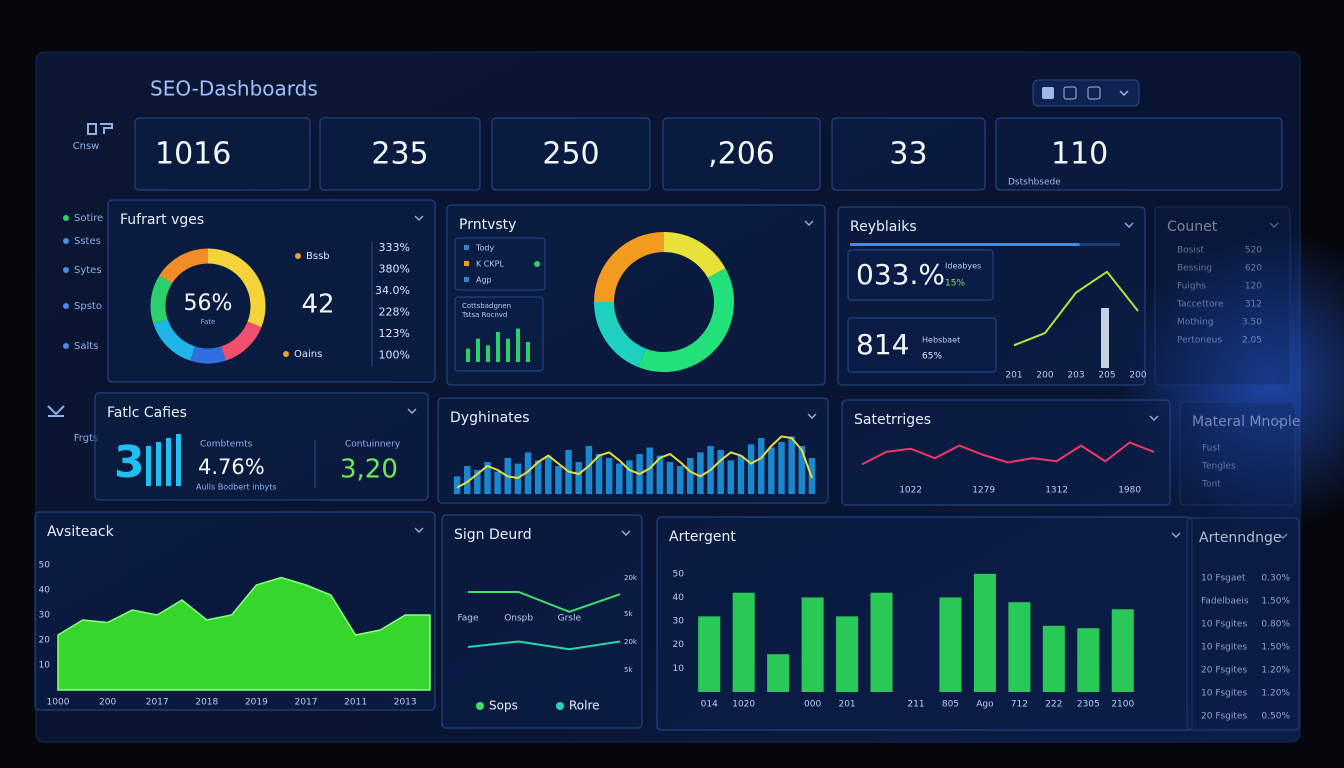  I want to click on percent-item: 100%, so click(394, 355).